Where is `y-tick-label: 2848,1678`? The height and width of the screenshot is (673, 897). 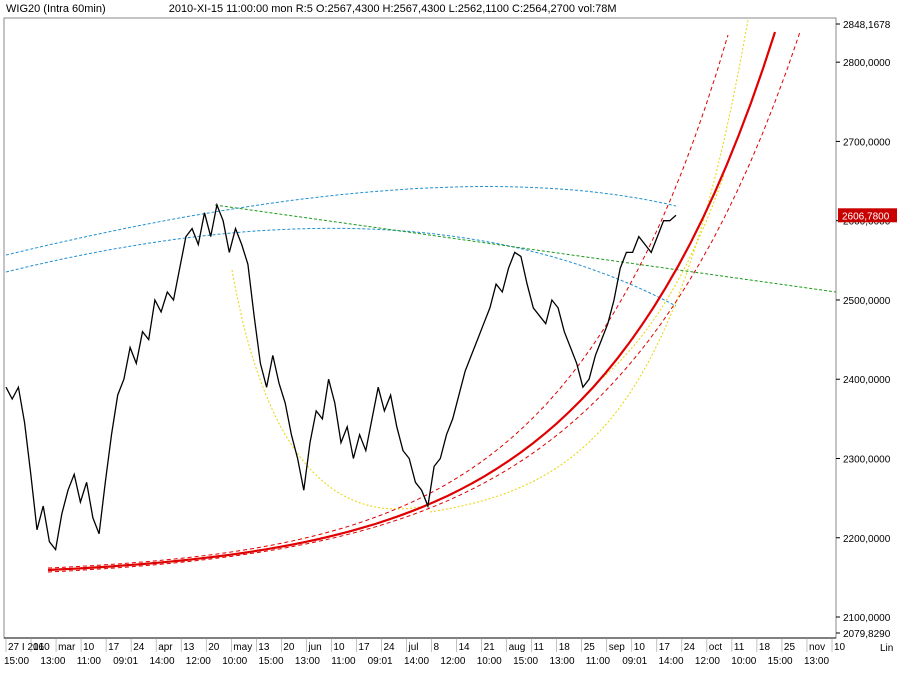 y-tick-label: 2848,1678 is located at coordinates (867, 25).